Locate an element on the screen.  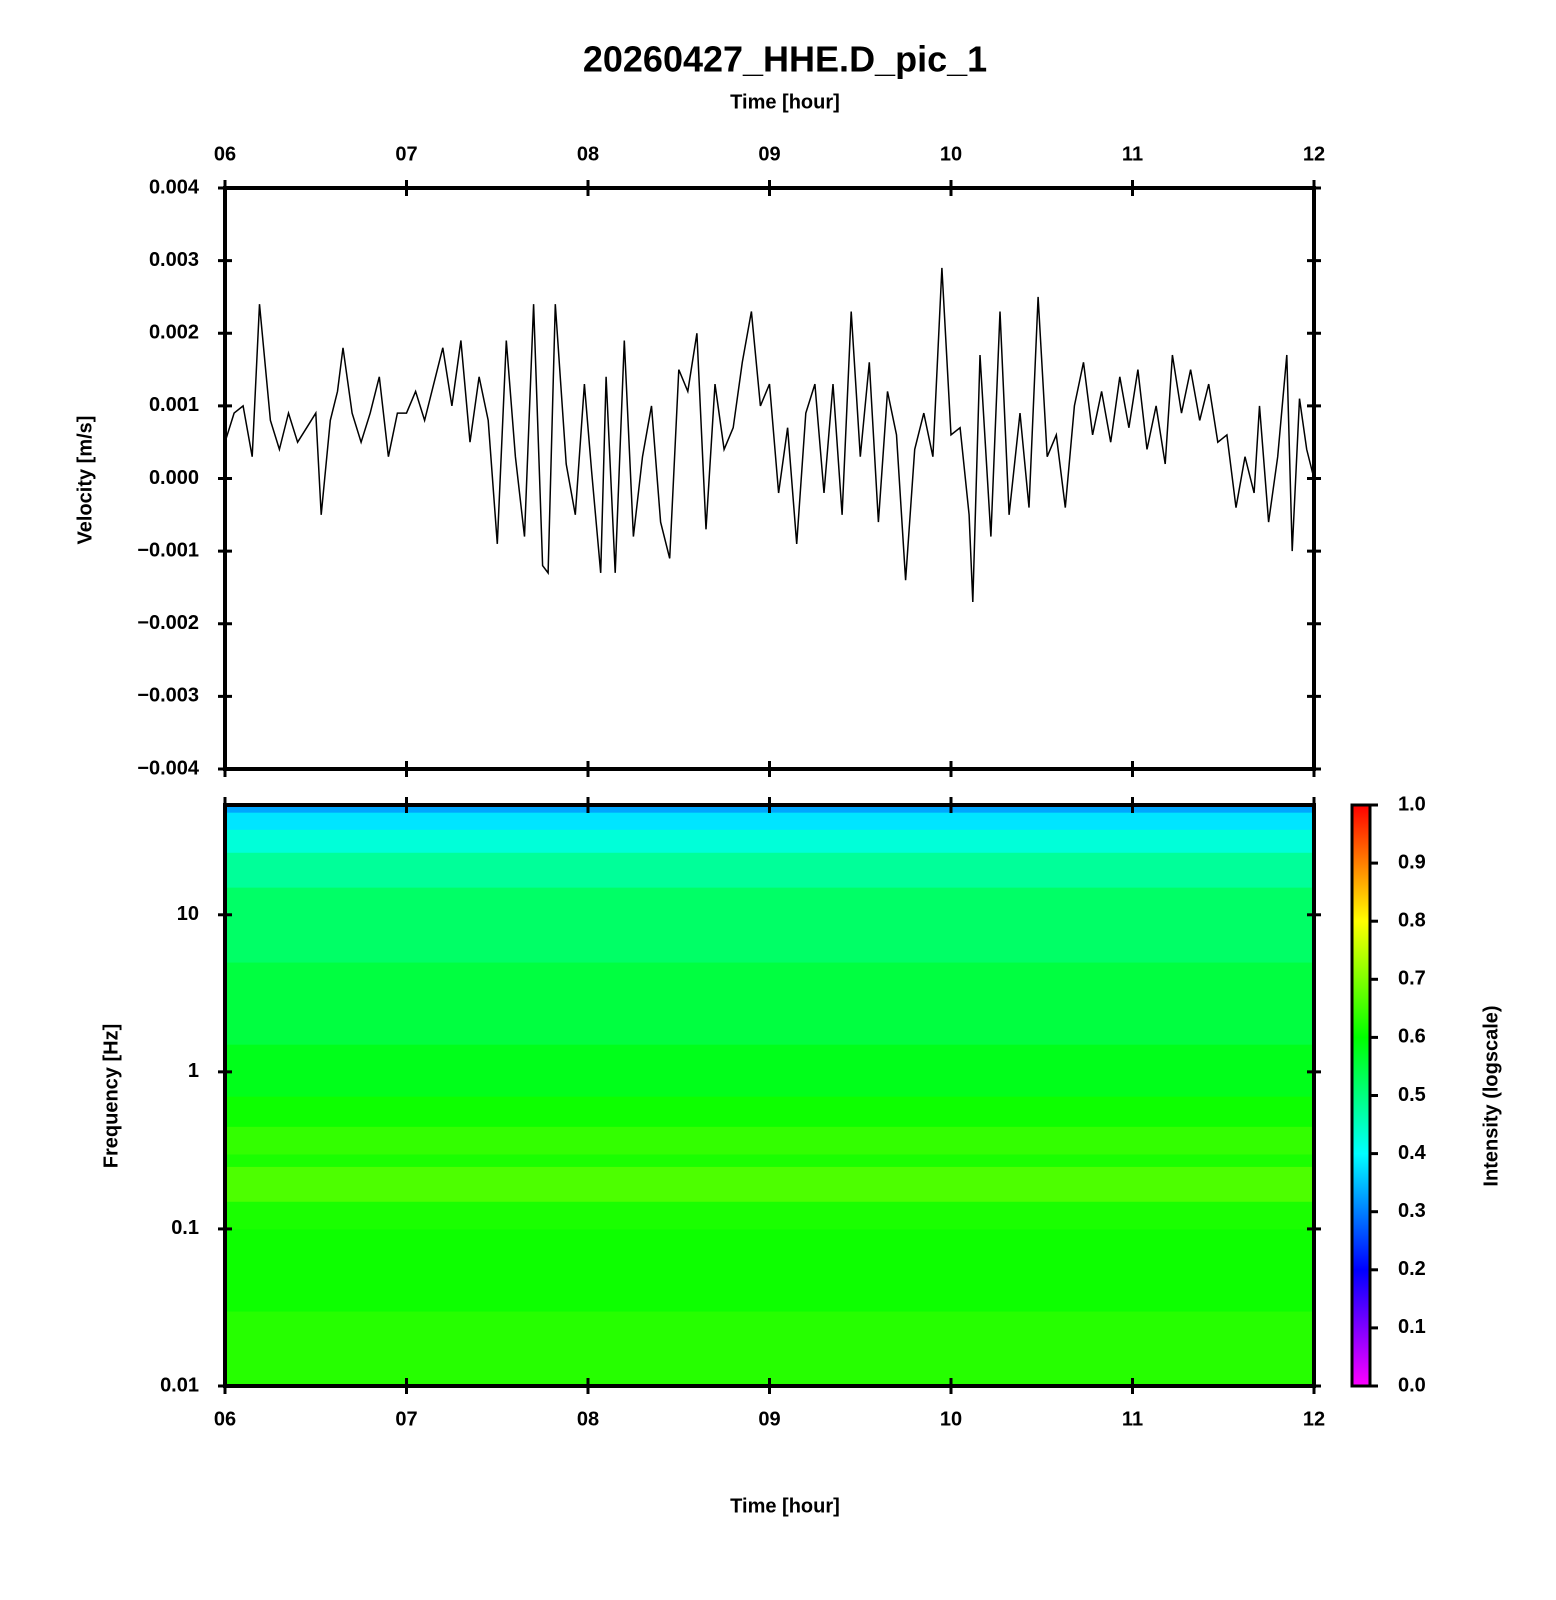
y-tick-label: −0.004 is located at coordinates (168, 768).